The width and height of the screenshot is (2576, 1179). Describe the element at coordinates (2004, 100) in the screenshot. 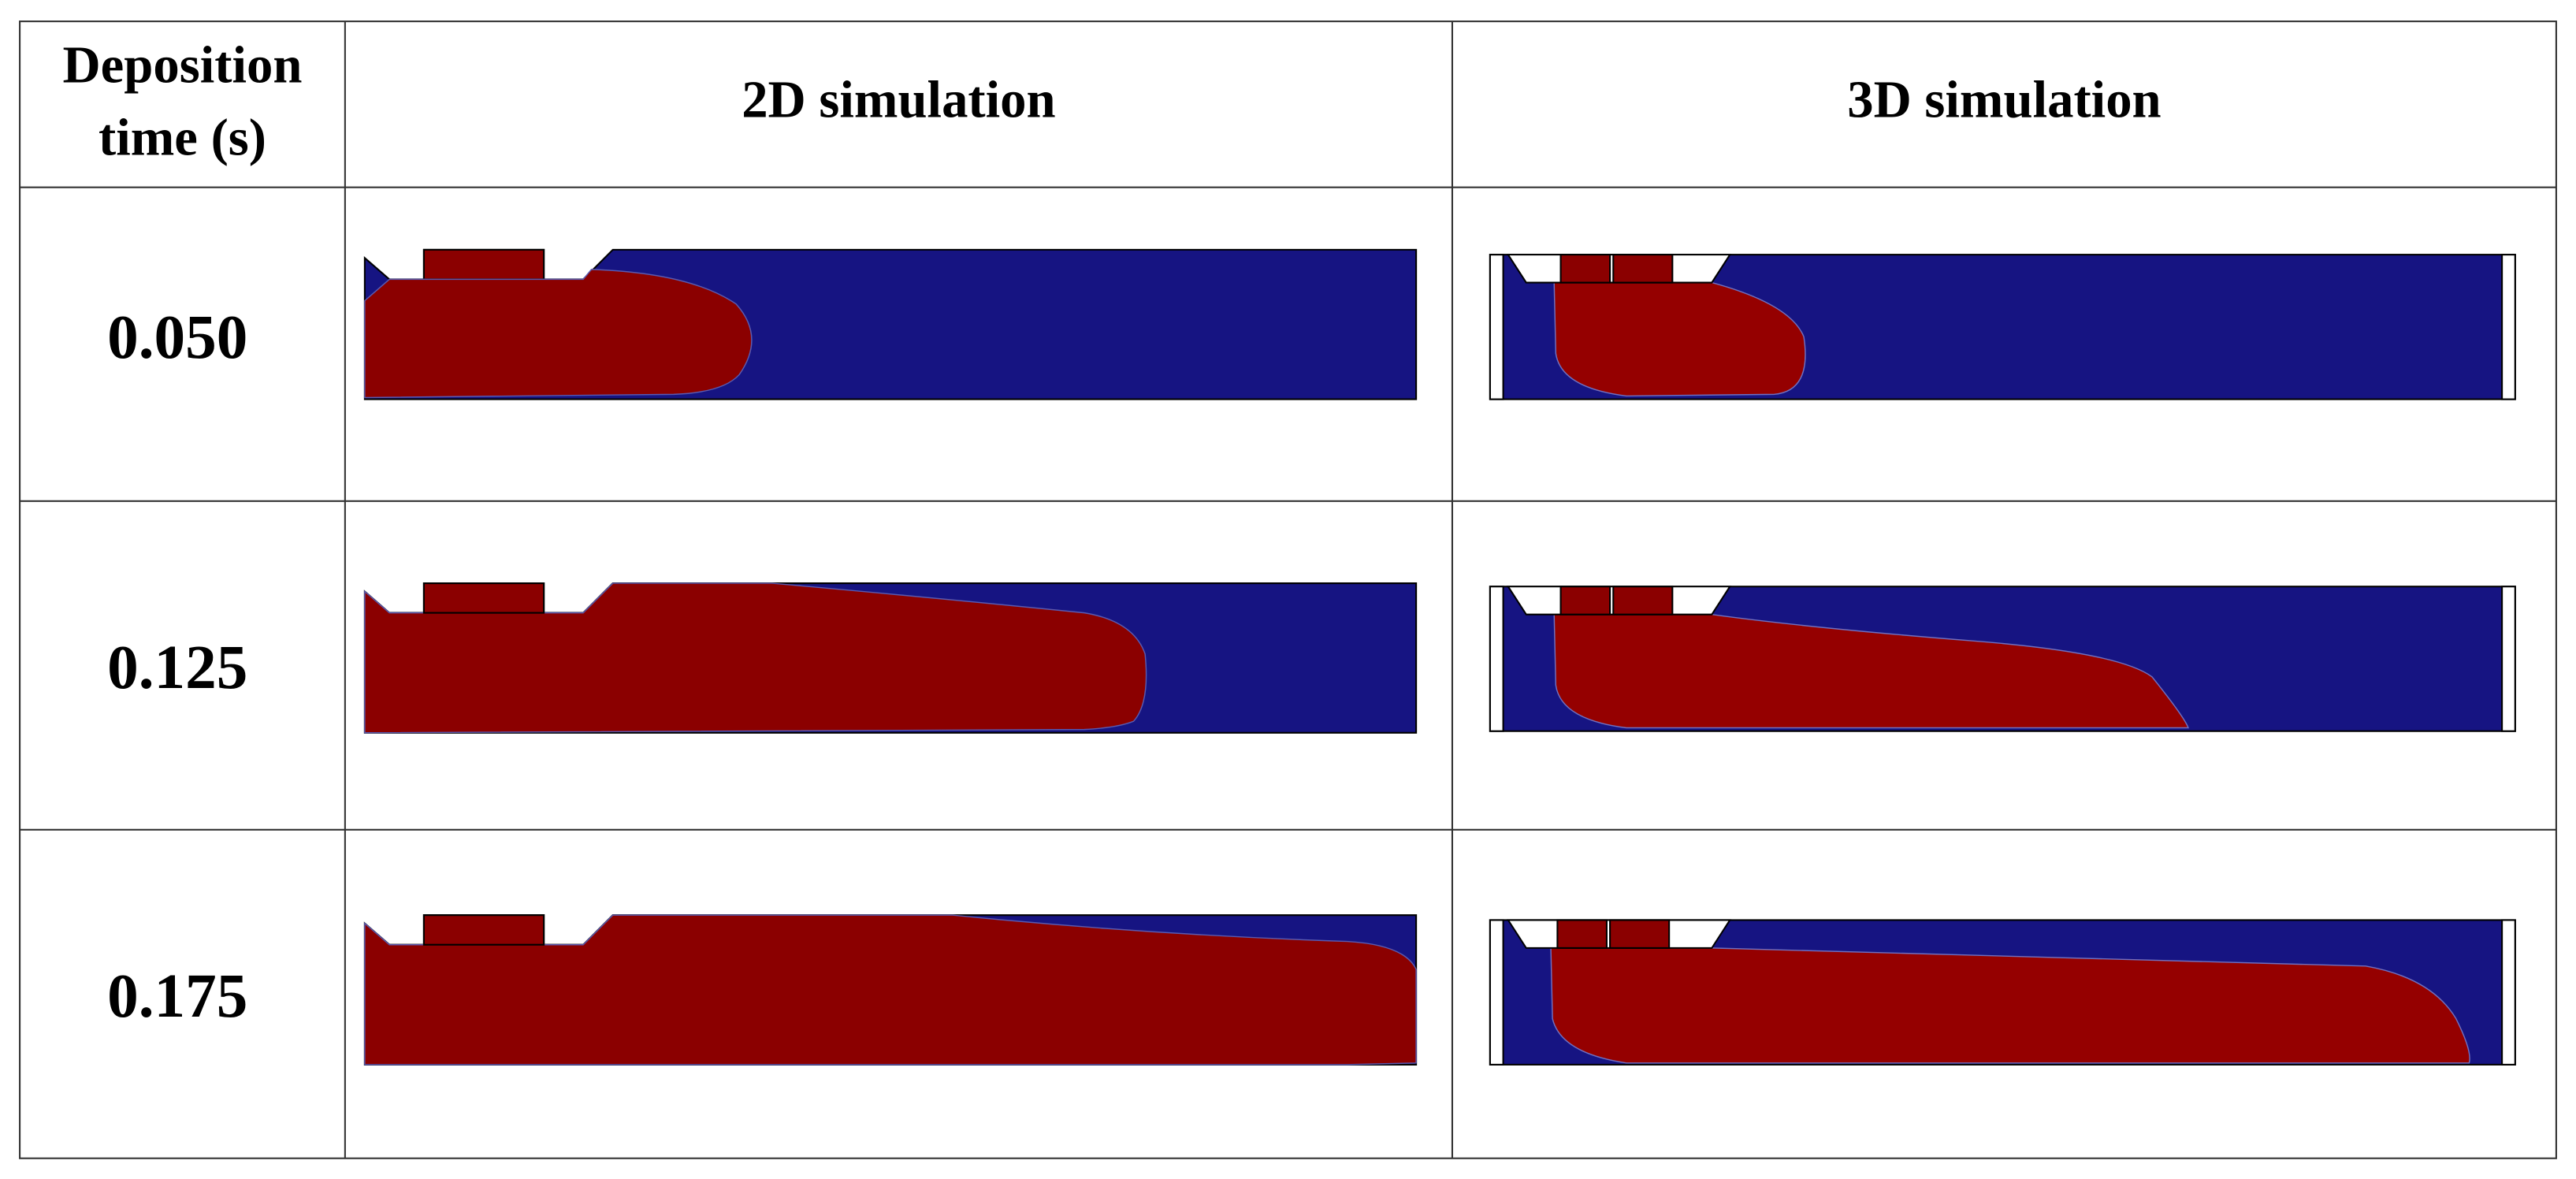

I see `header-cell: 3D simulation` at that location.